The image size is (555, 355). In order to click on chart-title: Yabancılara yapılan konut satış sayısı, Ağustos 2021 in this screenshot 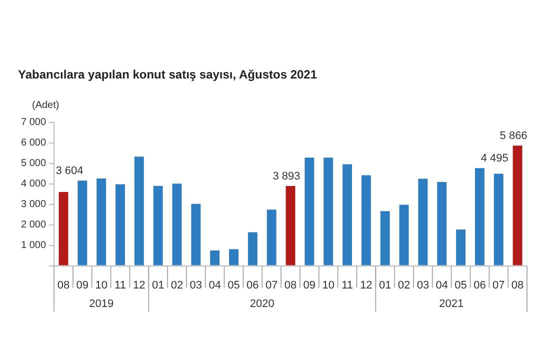, I will do `click(168, 75)`.